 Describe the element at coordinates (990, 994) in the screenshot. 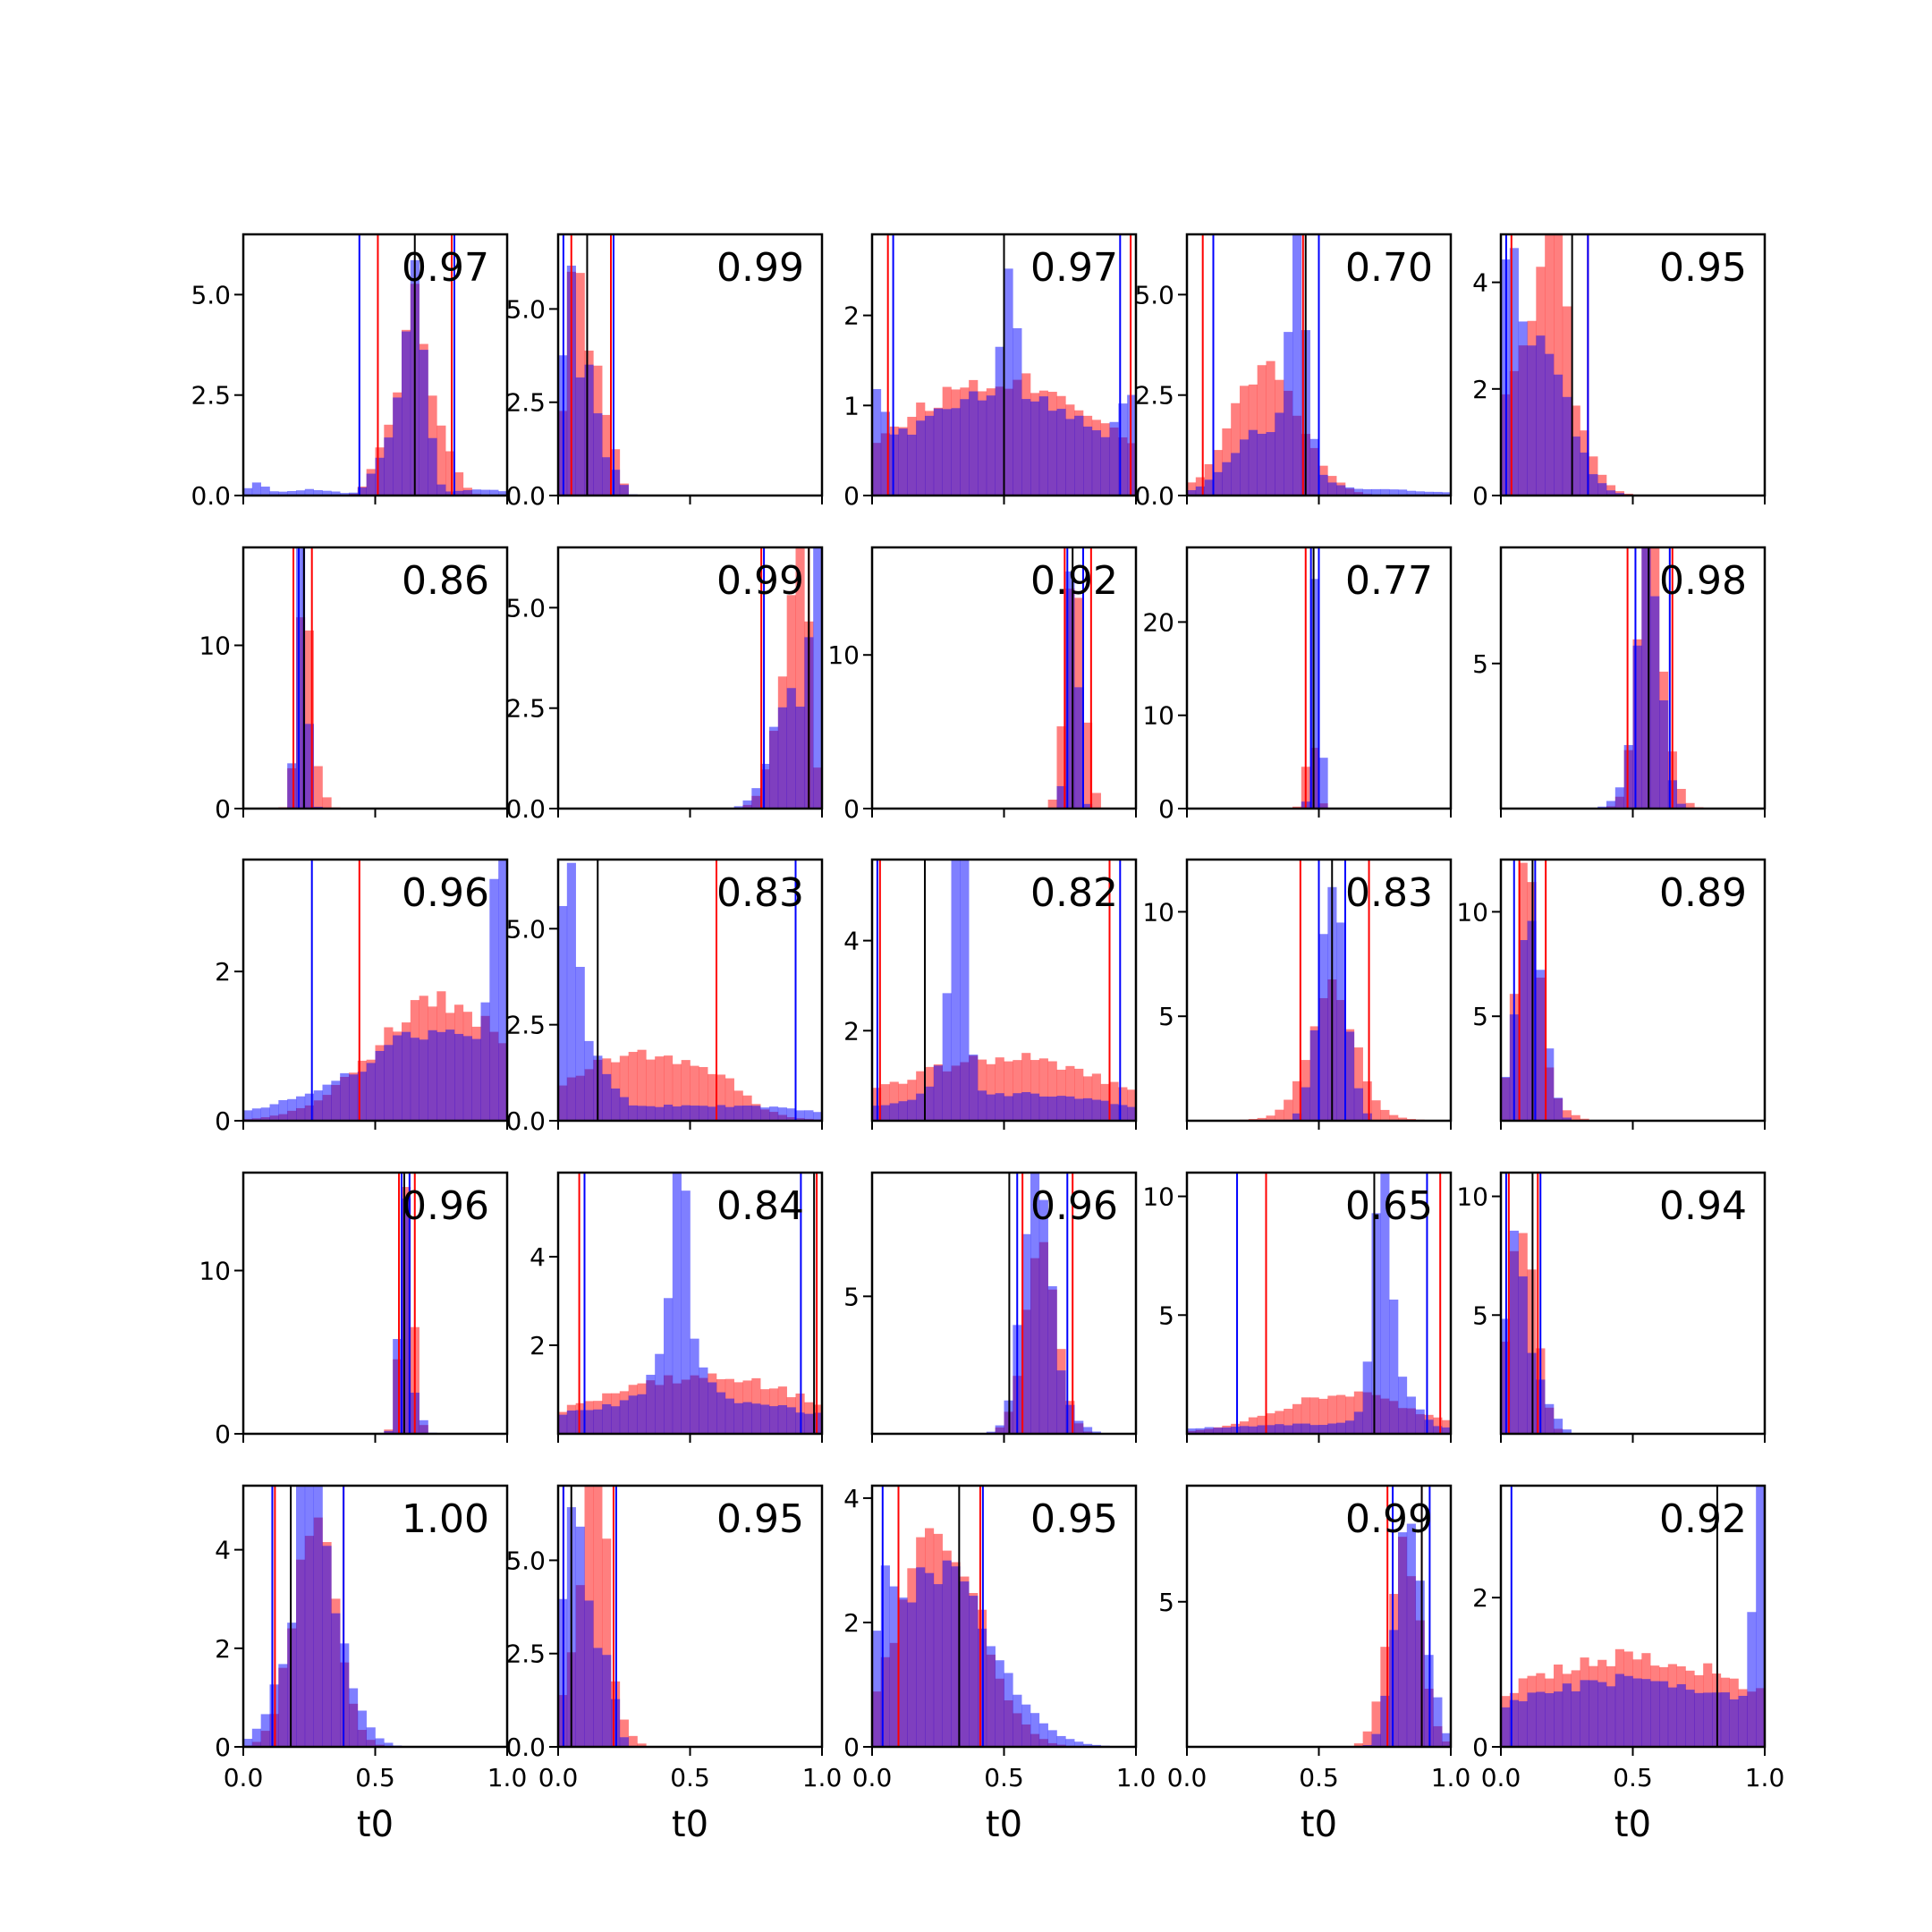

I see `panel-r2-c2: 240.82` at that location.